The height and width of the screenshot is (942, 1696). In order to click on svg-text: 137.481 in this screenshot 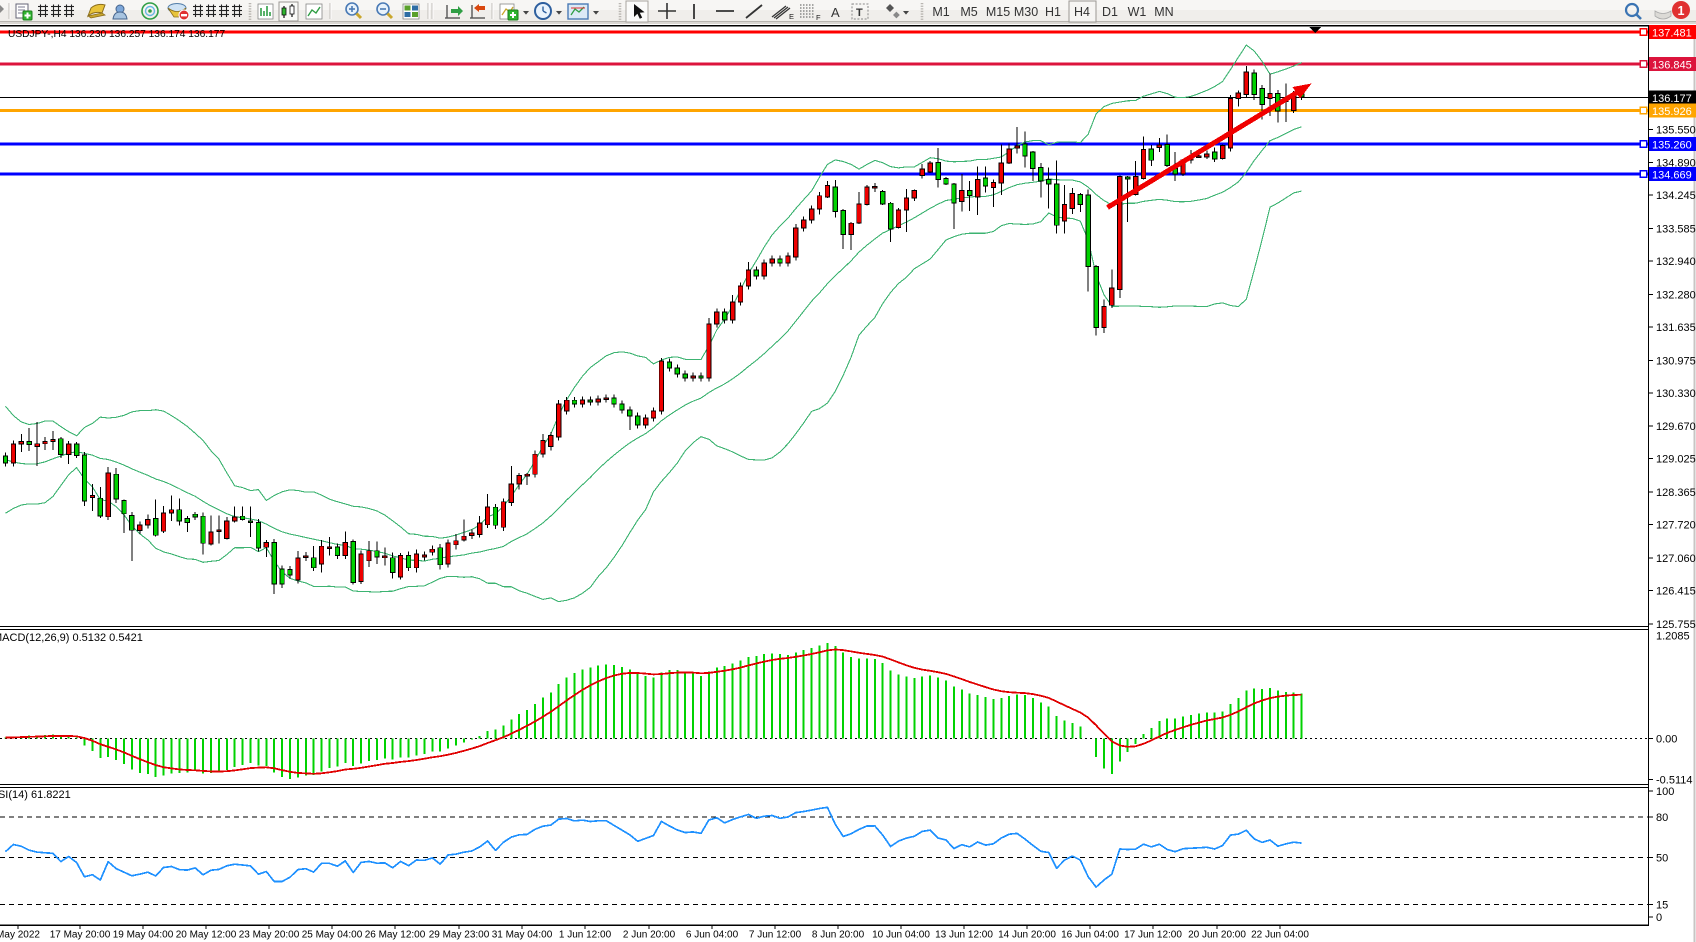, I will do `click(1672, 33)`.